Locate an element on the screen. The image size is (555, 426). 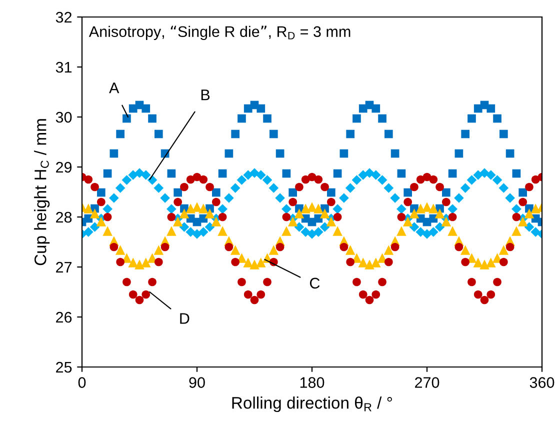
x-tick-label: 360 is located at coordinates (542, 382).